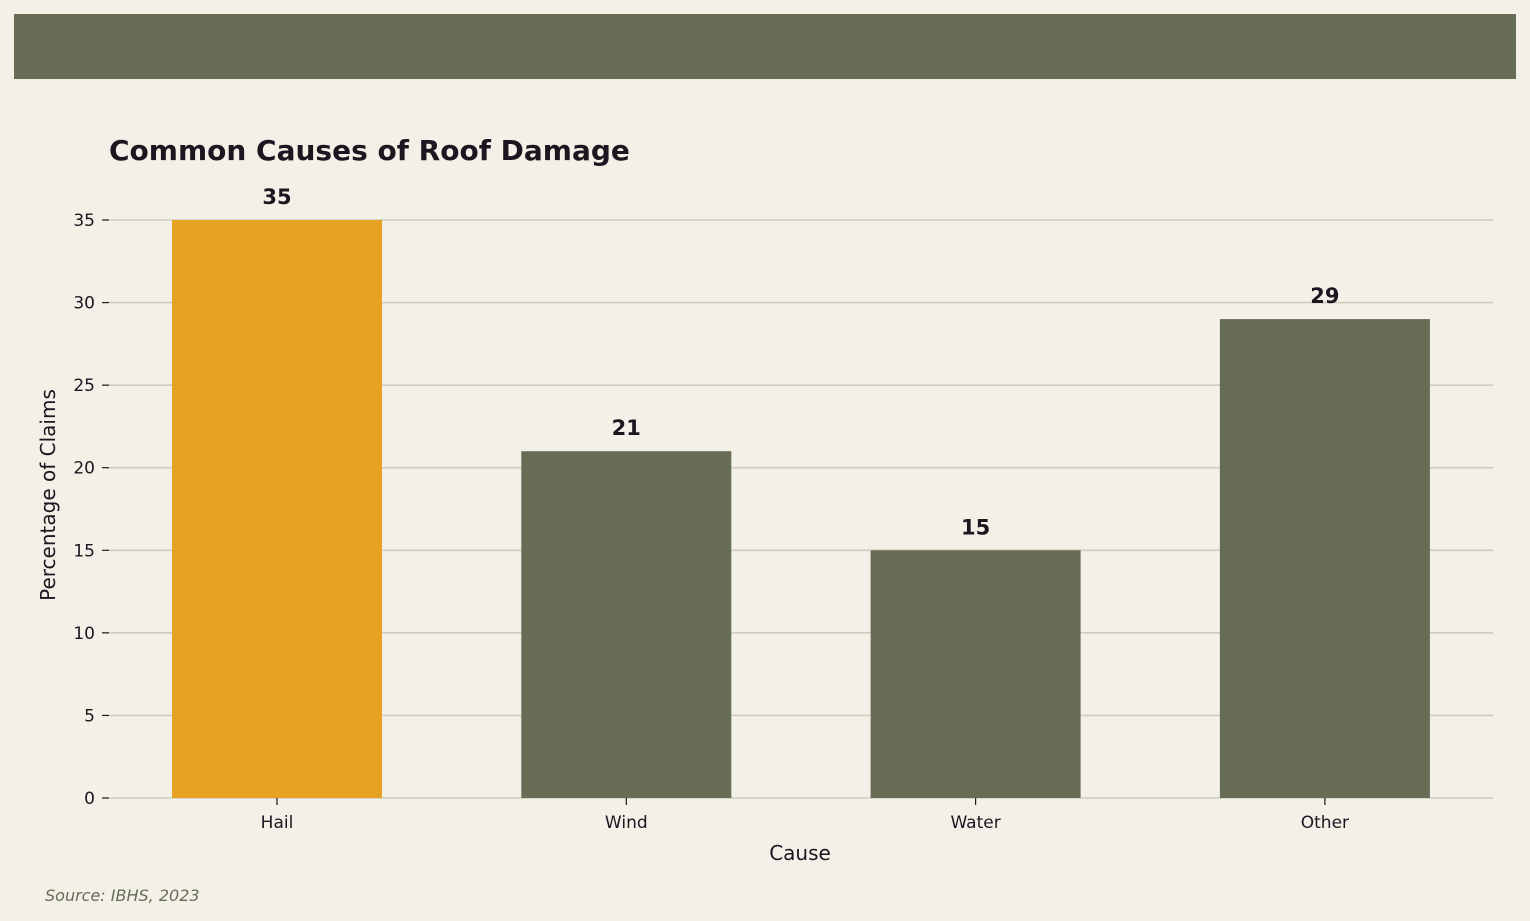 This screenshot has width=1530, height=921. What do you see at coordinates (89, 716) in the screenshot?
I see `y-tick-label: 5` at bounding box center [89, 716].